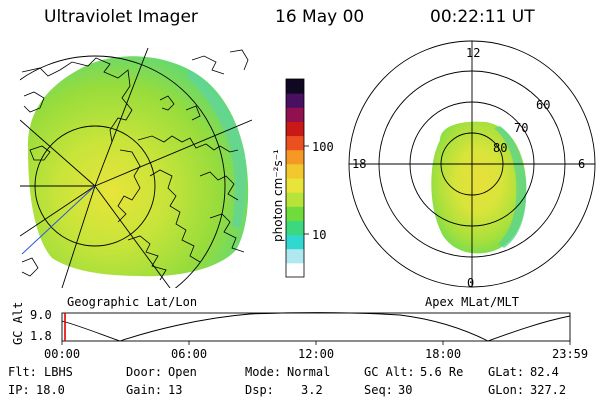  Describe the element at coordinates (473, 53) in the screenshot. I see `mlt-12-label: 12` at that location.